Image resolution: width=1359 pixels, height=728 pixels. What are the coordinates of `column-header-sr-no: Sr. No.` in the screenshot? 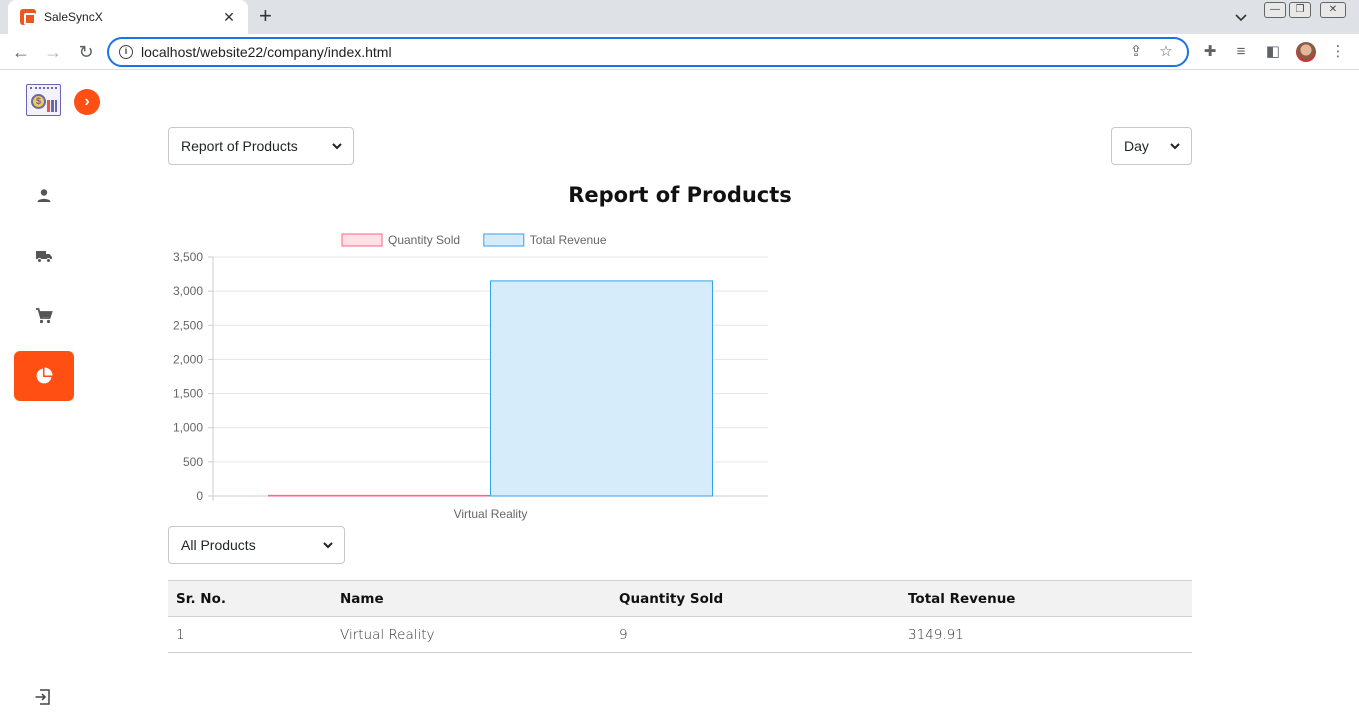 It's located at (250, 598).